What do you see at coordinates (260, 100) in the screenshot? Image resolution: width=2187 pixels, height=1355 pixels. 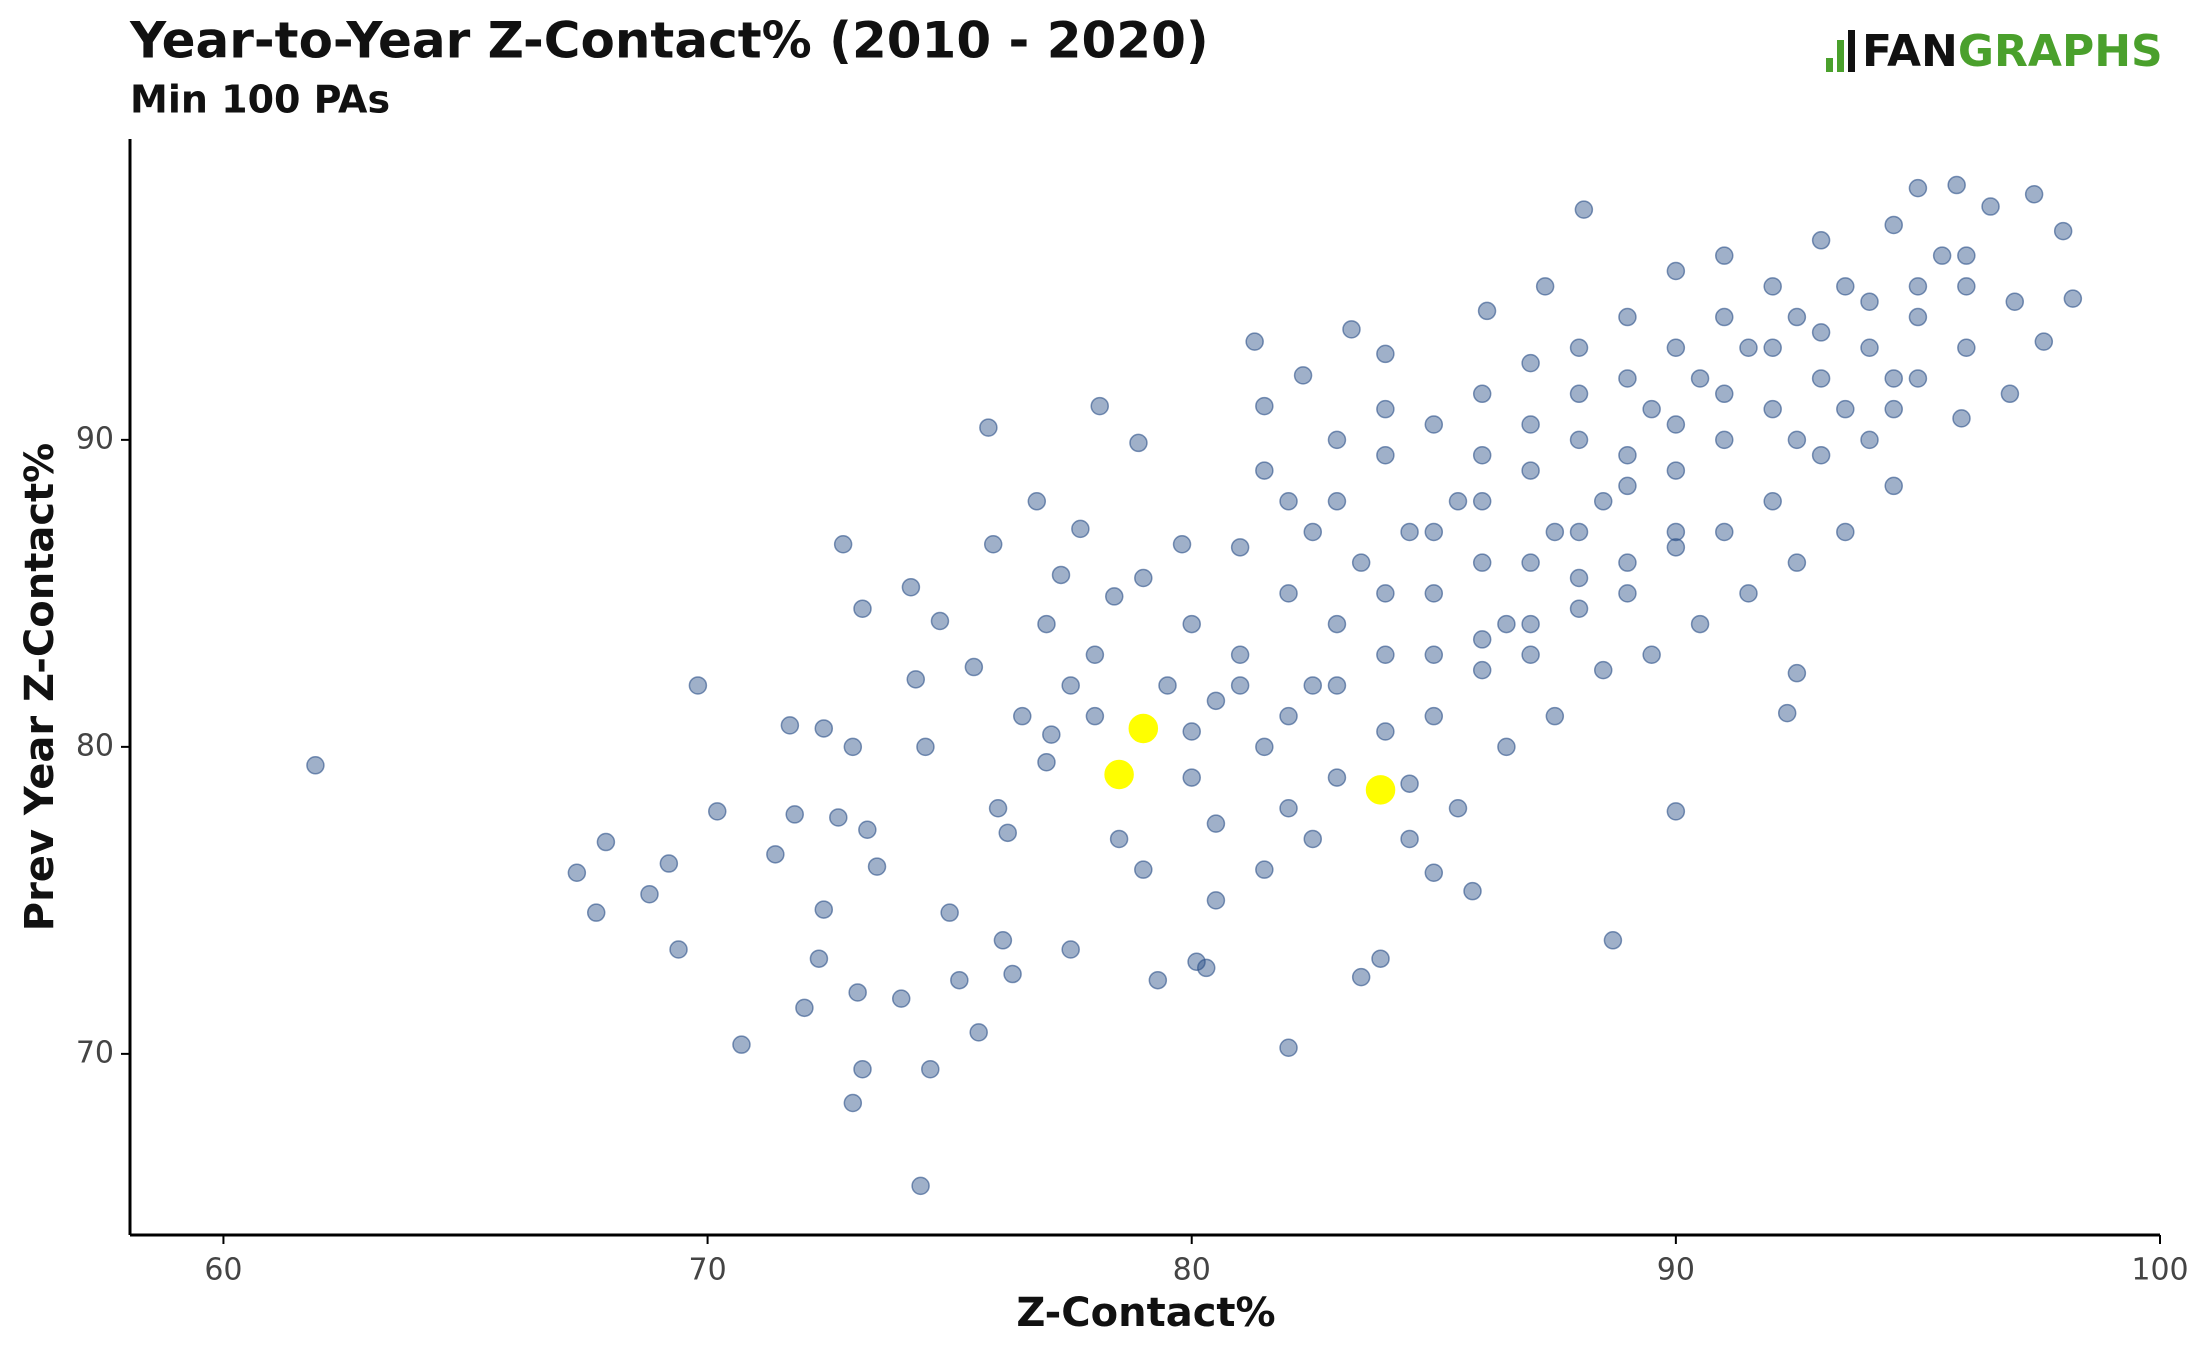 I see `chart-subtitle: Min 100 PAs` at bounding box center [260, 100].